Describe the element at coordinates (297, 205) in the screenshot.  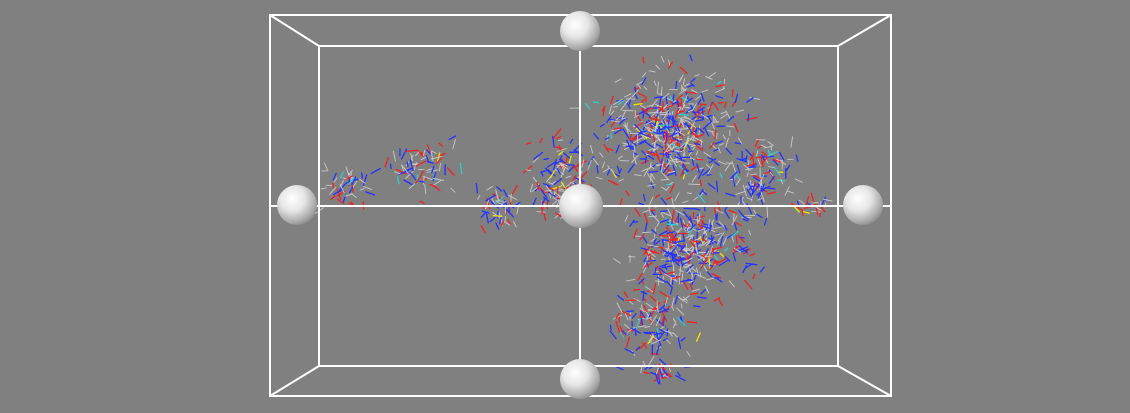
I see `handle-sphere-left` at that location.